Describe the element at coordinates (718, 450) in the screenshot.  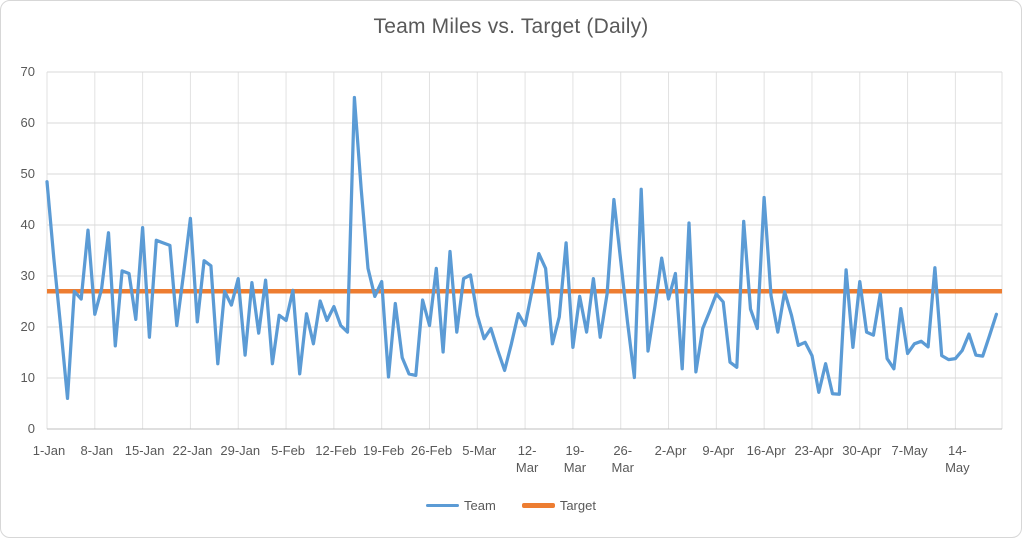
I see `x-tick-label: 9-Apr` at that location.